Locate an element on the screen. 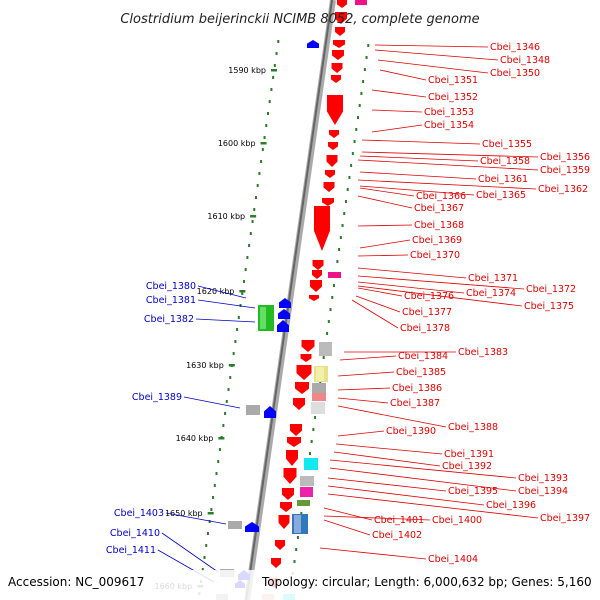  gene-label-cbei-1371: Cbei_1371 is located at coordinates (493, 278).